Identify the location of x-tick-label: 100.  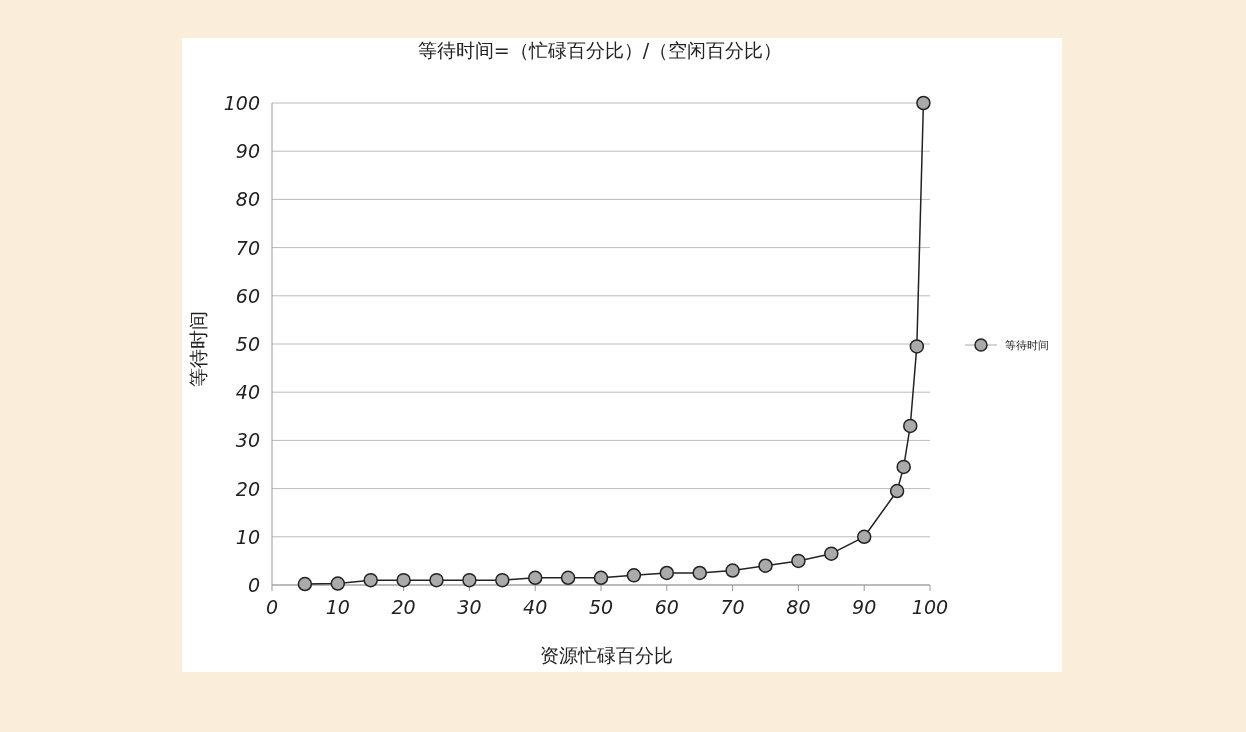
(930, 607).